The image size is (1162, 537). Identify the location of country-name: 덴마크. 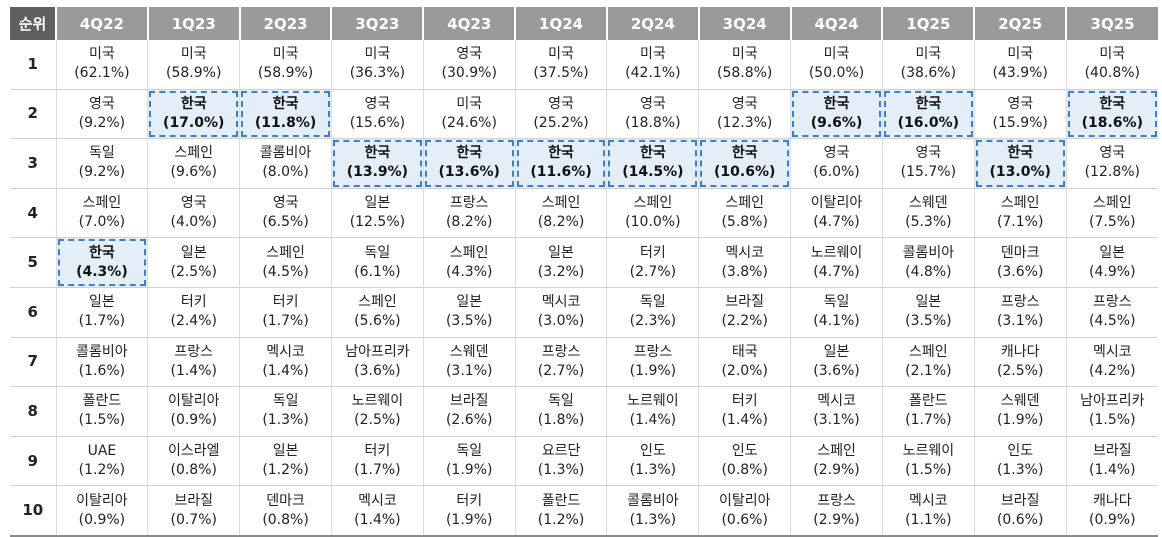
(1020, 252).